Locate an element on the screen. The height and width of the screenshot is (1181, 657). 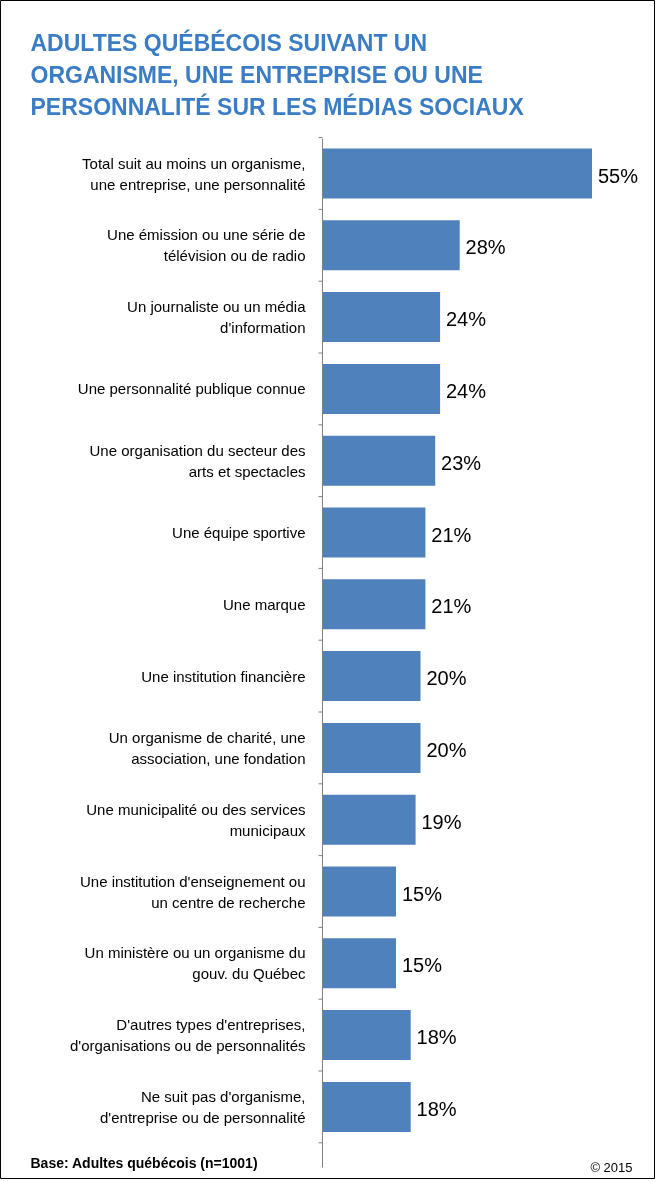
y-tick-label: Une institution d'enseignement ou un centre de recherche is located at coordinates (192, 891).